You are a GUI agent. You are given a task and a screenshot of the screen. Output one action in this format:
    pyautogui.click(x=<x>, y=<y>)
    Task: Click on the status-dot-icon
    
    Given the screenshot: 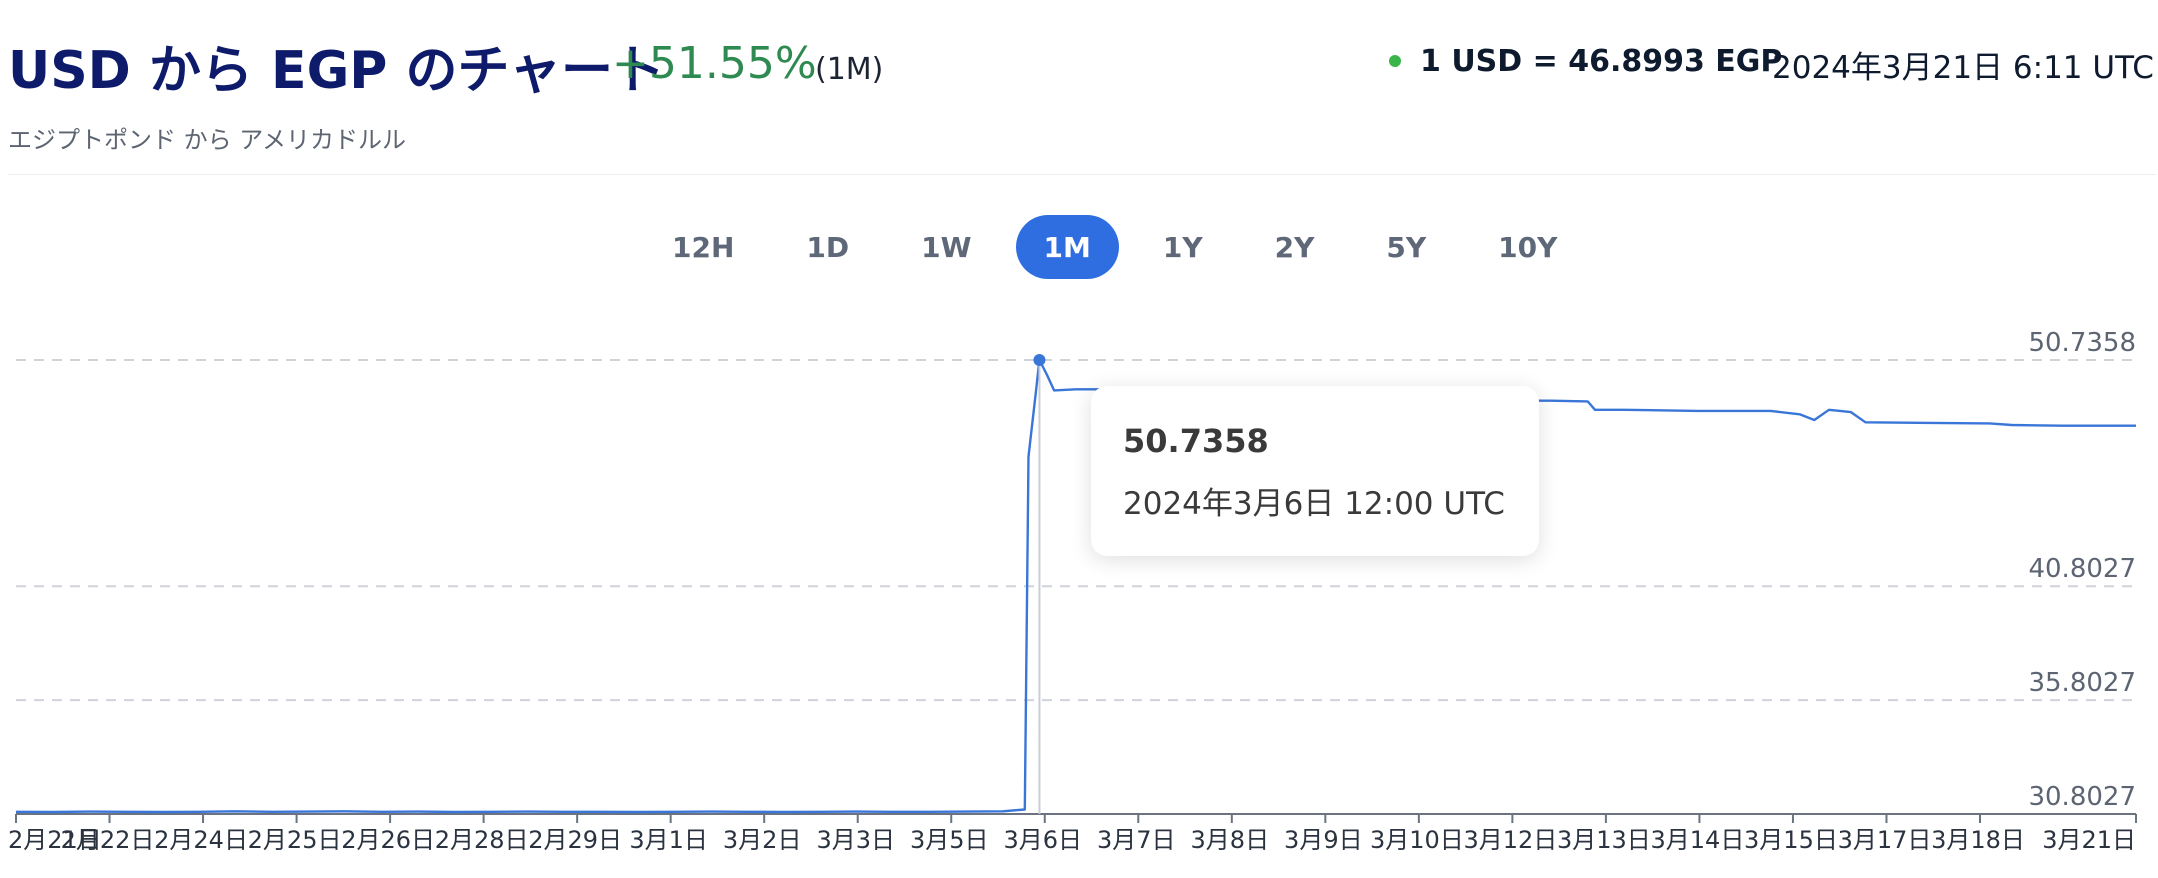 What is the action you would take?
    pyautogui.click(x=1395, y=61)
    